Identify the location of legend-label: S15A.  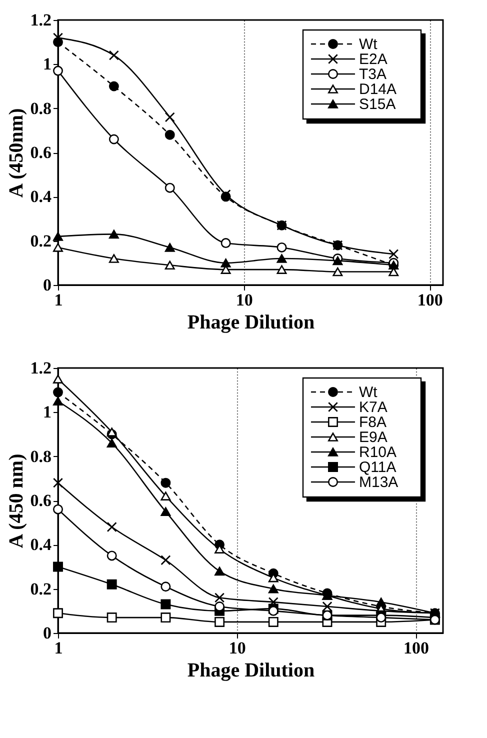
(377, 104).